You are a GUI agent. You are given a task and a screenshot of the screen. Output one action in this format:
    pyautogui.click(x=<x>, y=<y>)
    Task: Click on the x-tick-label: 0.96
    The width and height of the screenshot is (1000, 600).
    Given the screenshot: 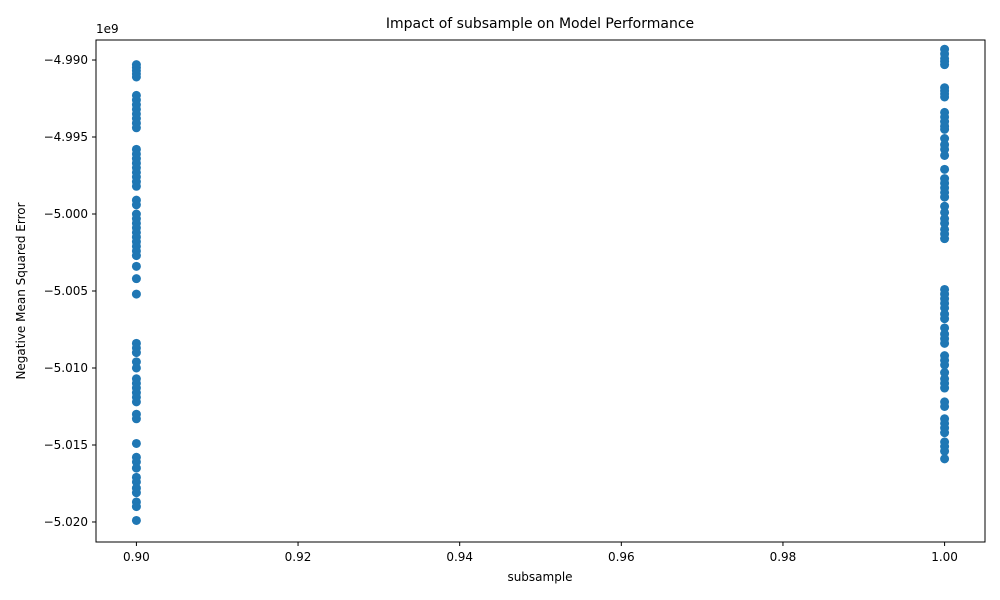 What is the action you would take?
    pyautogui.click(x=621, y=557)
    